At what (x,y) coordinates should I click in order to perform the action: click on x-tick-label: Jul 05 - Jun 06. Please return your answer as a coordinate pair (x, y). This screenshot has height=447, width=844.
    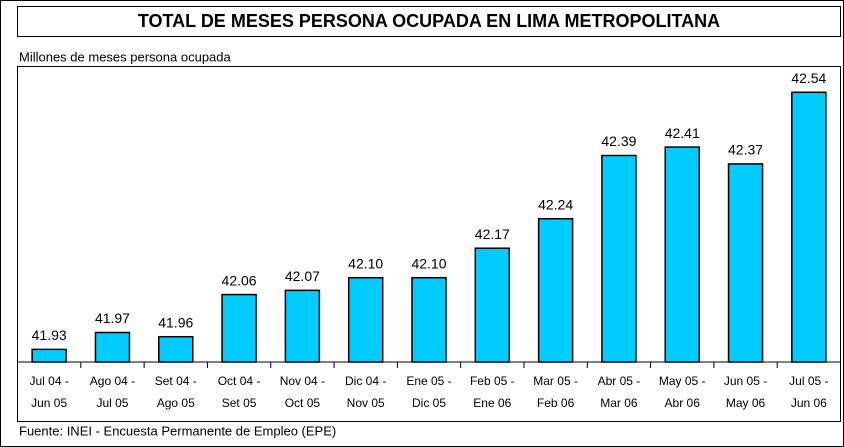
    Looking at the image, I should click on (808, 392).